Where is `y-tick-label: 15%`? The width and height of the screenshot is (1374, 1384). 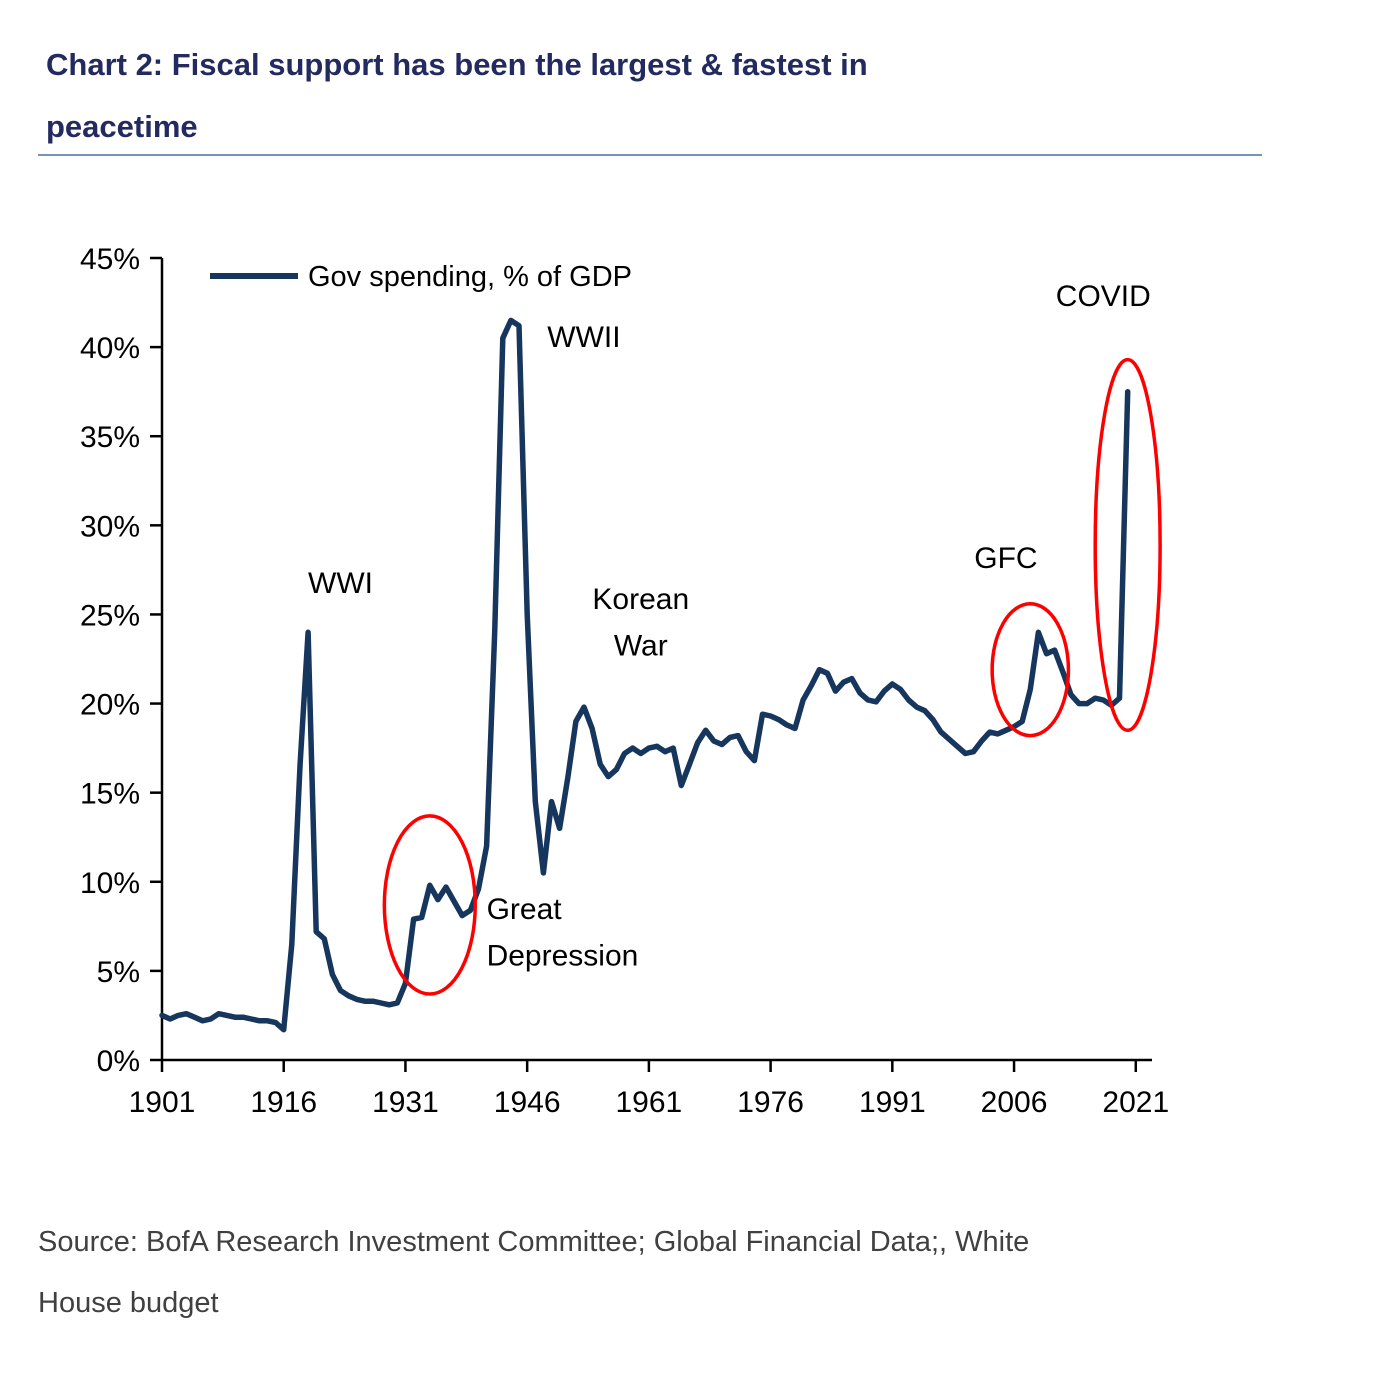
y-tick-label: 15% is located at coordinates (110, 794).